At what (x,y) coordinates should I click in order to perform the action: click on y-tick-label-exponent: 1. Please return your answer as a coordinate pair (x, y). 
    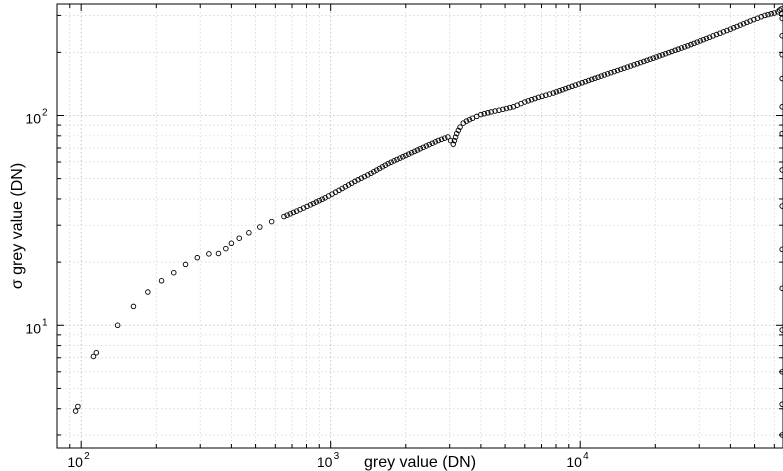
    Looking at the image, I should click on (45, 322).